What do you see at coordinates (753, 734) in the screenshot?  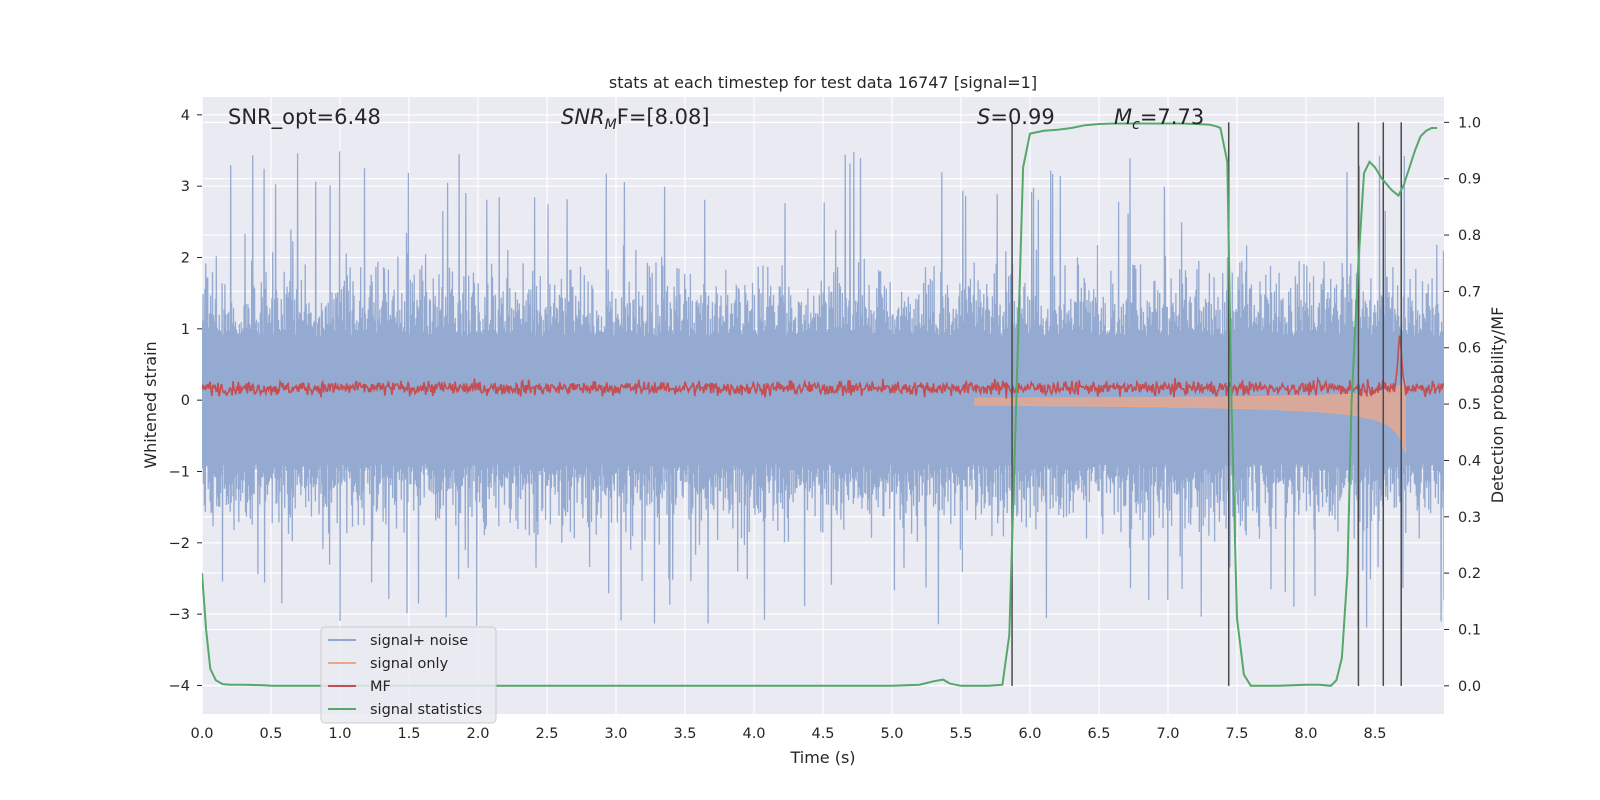 I see `x-tick-label: 4.0` at bounding box center [753, 734].